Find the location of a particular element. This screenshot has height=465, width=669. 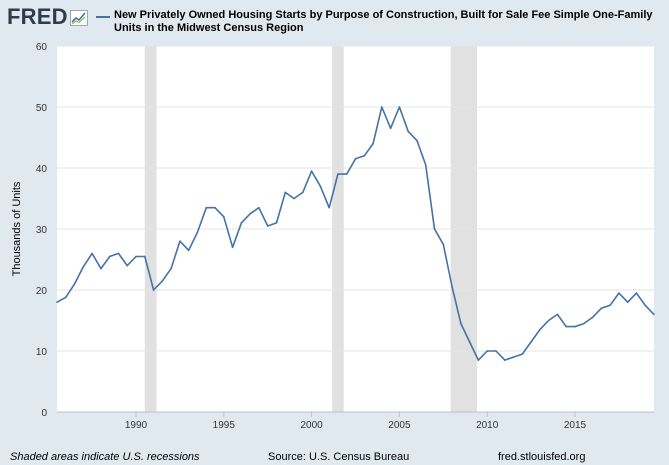

y-tick-label: 10 is located at coordinates (42, 352).